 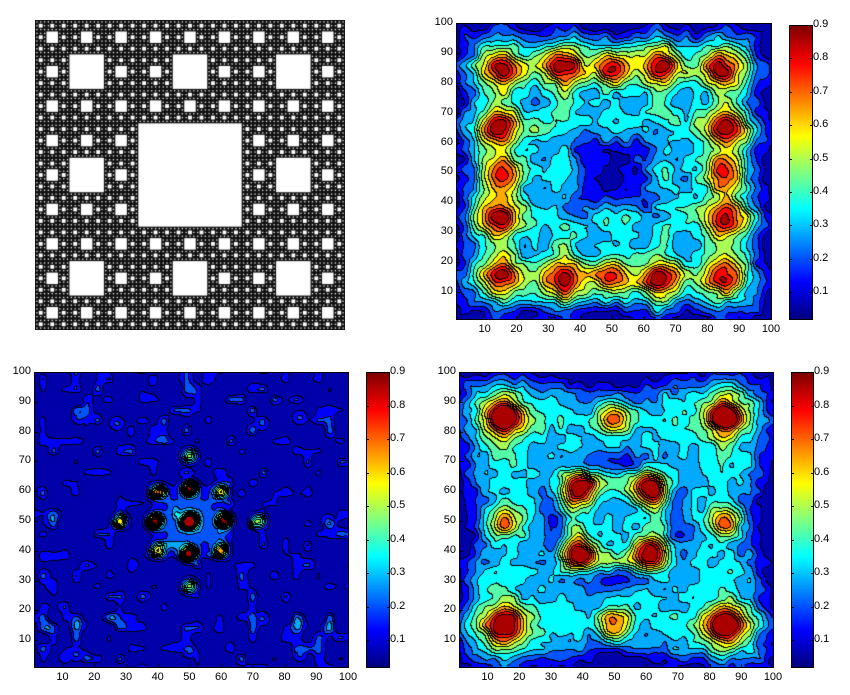 What do you see at coordinates (707, 329) in the screenshot?
I see `x-tick-label: 80` at bounding box center [707, 329].